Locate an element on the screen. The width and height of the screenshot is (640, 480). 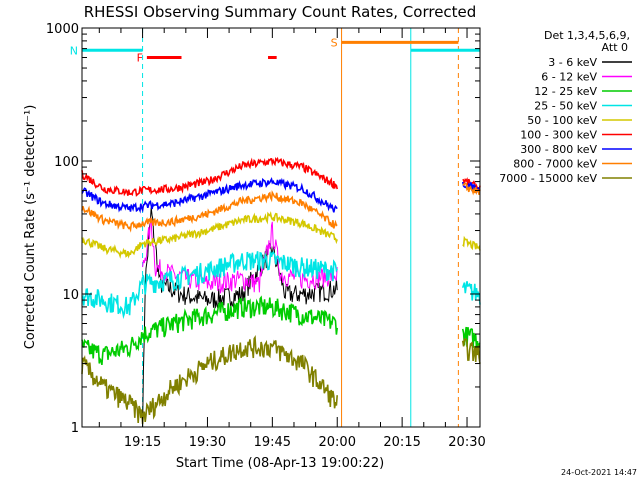
annotation-label: S is located at coordinates (334, 42).